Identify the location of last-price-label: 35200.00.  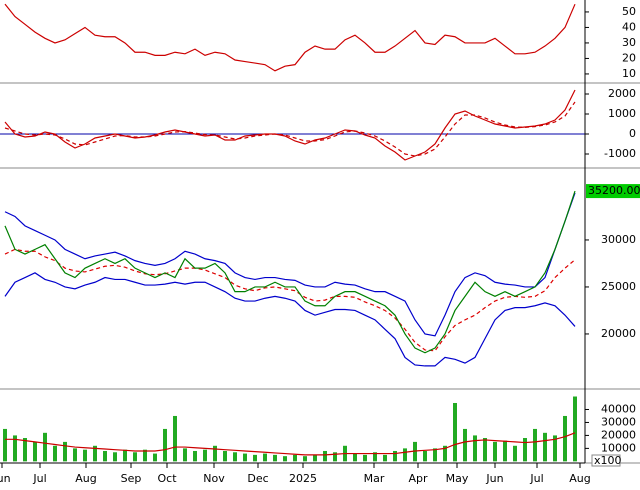
(614, 190).